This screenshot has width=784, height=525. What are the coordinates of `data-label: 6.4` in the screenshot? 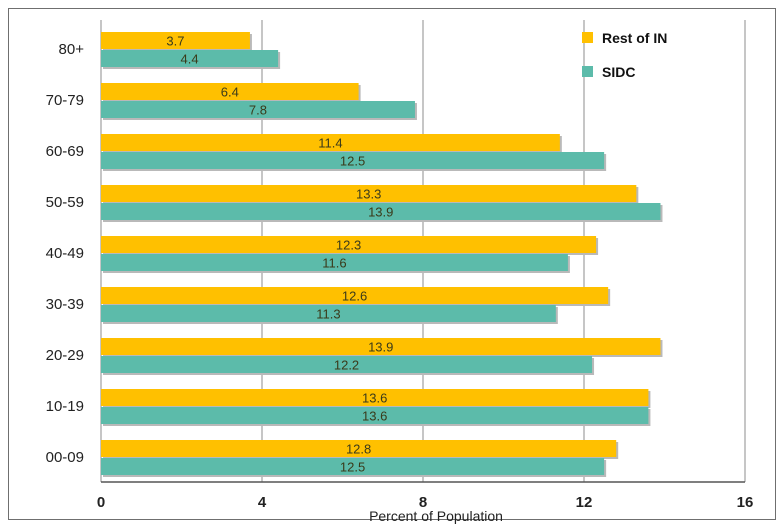 It's located at (230, 92).